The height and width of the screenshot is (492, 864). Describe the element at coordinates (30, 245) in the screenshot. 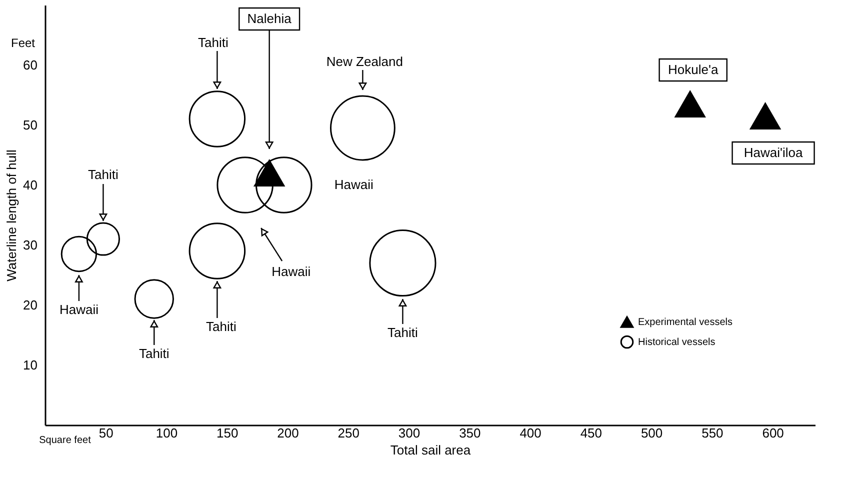

I see `y-tick-label: 30` at that location.